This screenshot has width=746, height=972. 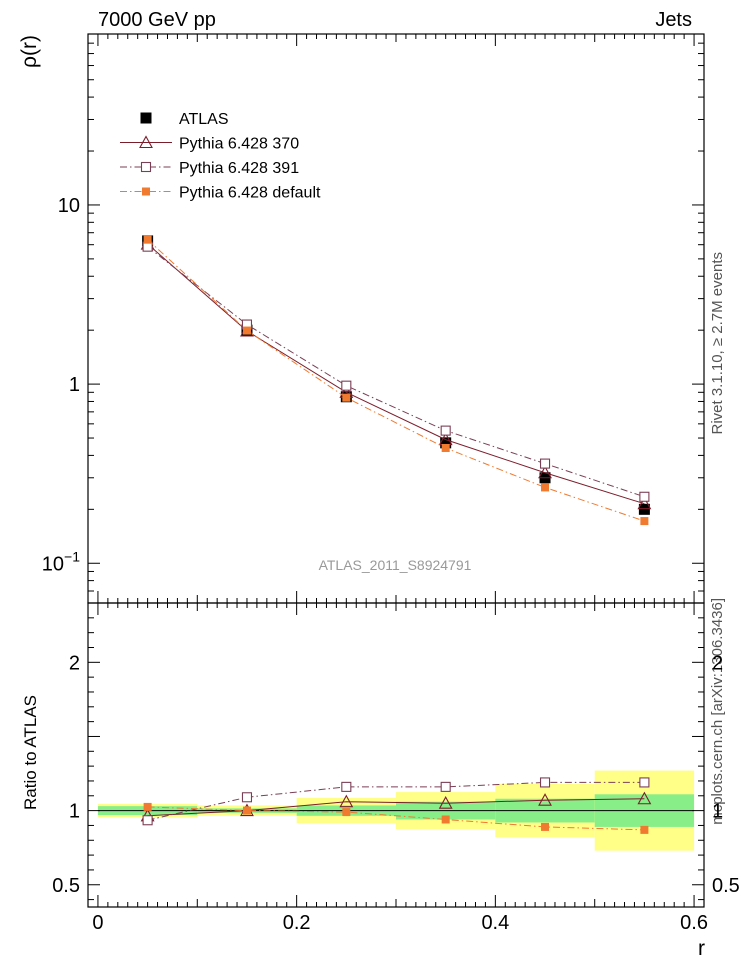 I want to click on analysis-label: ATLAS_2011_S8924791, so click(x=395, y=565).